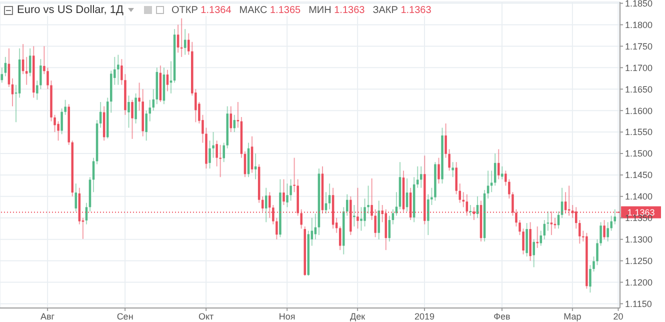 This screenshot has width=665, height=322. Describe the element at coordinates (639, 261) in the screenshot. I see `y-tick-label: 1.1250` at that location.